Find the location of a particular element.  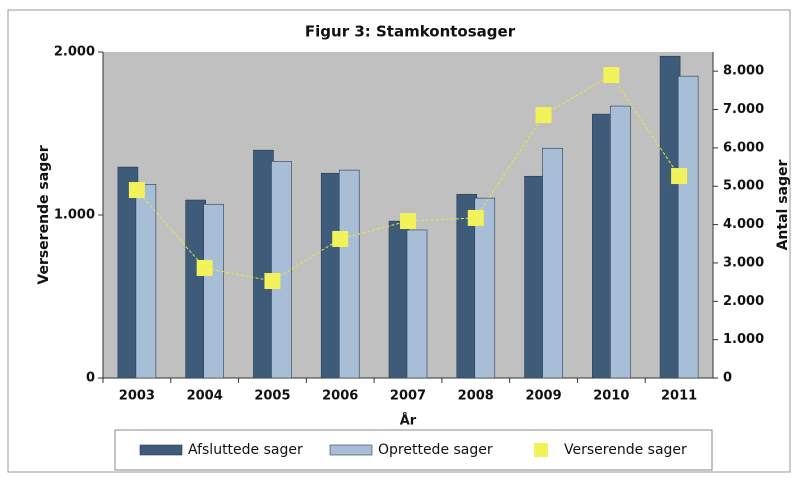

y2-axis-label: Antal sager is located at coordinates (783, 205).